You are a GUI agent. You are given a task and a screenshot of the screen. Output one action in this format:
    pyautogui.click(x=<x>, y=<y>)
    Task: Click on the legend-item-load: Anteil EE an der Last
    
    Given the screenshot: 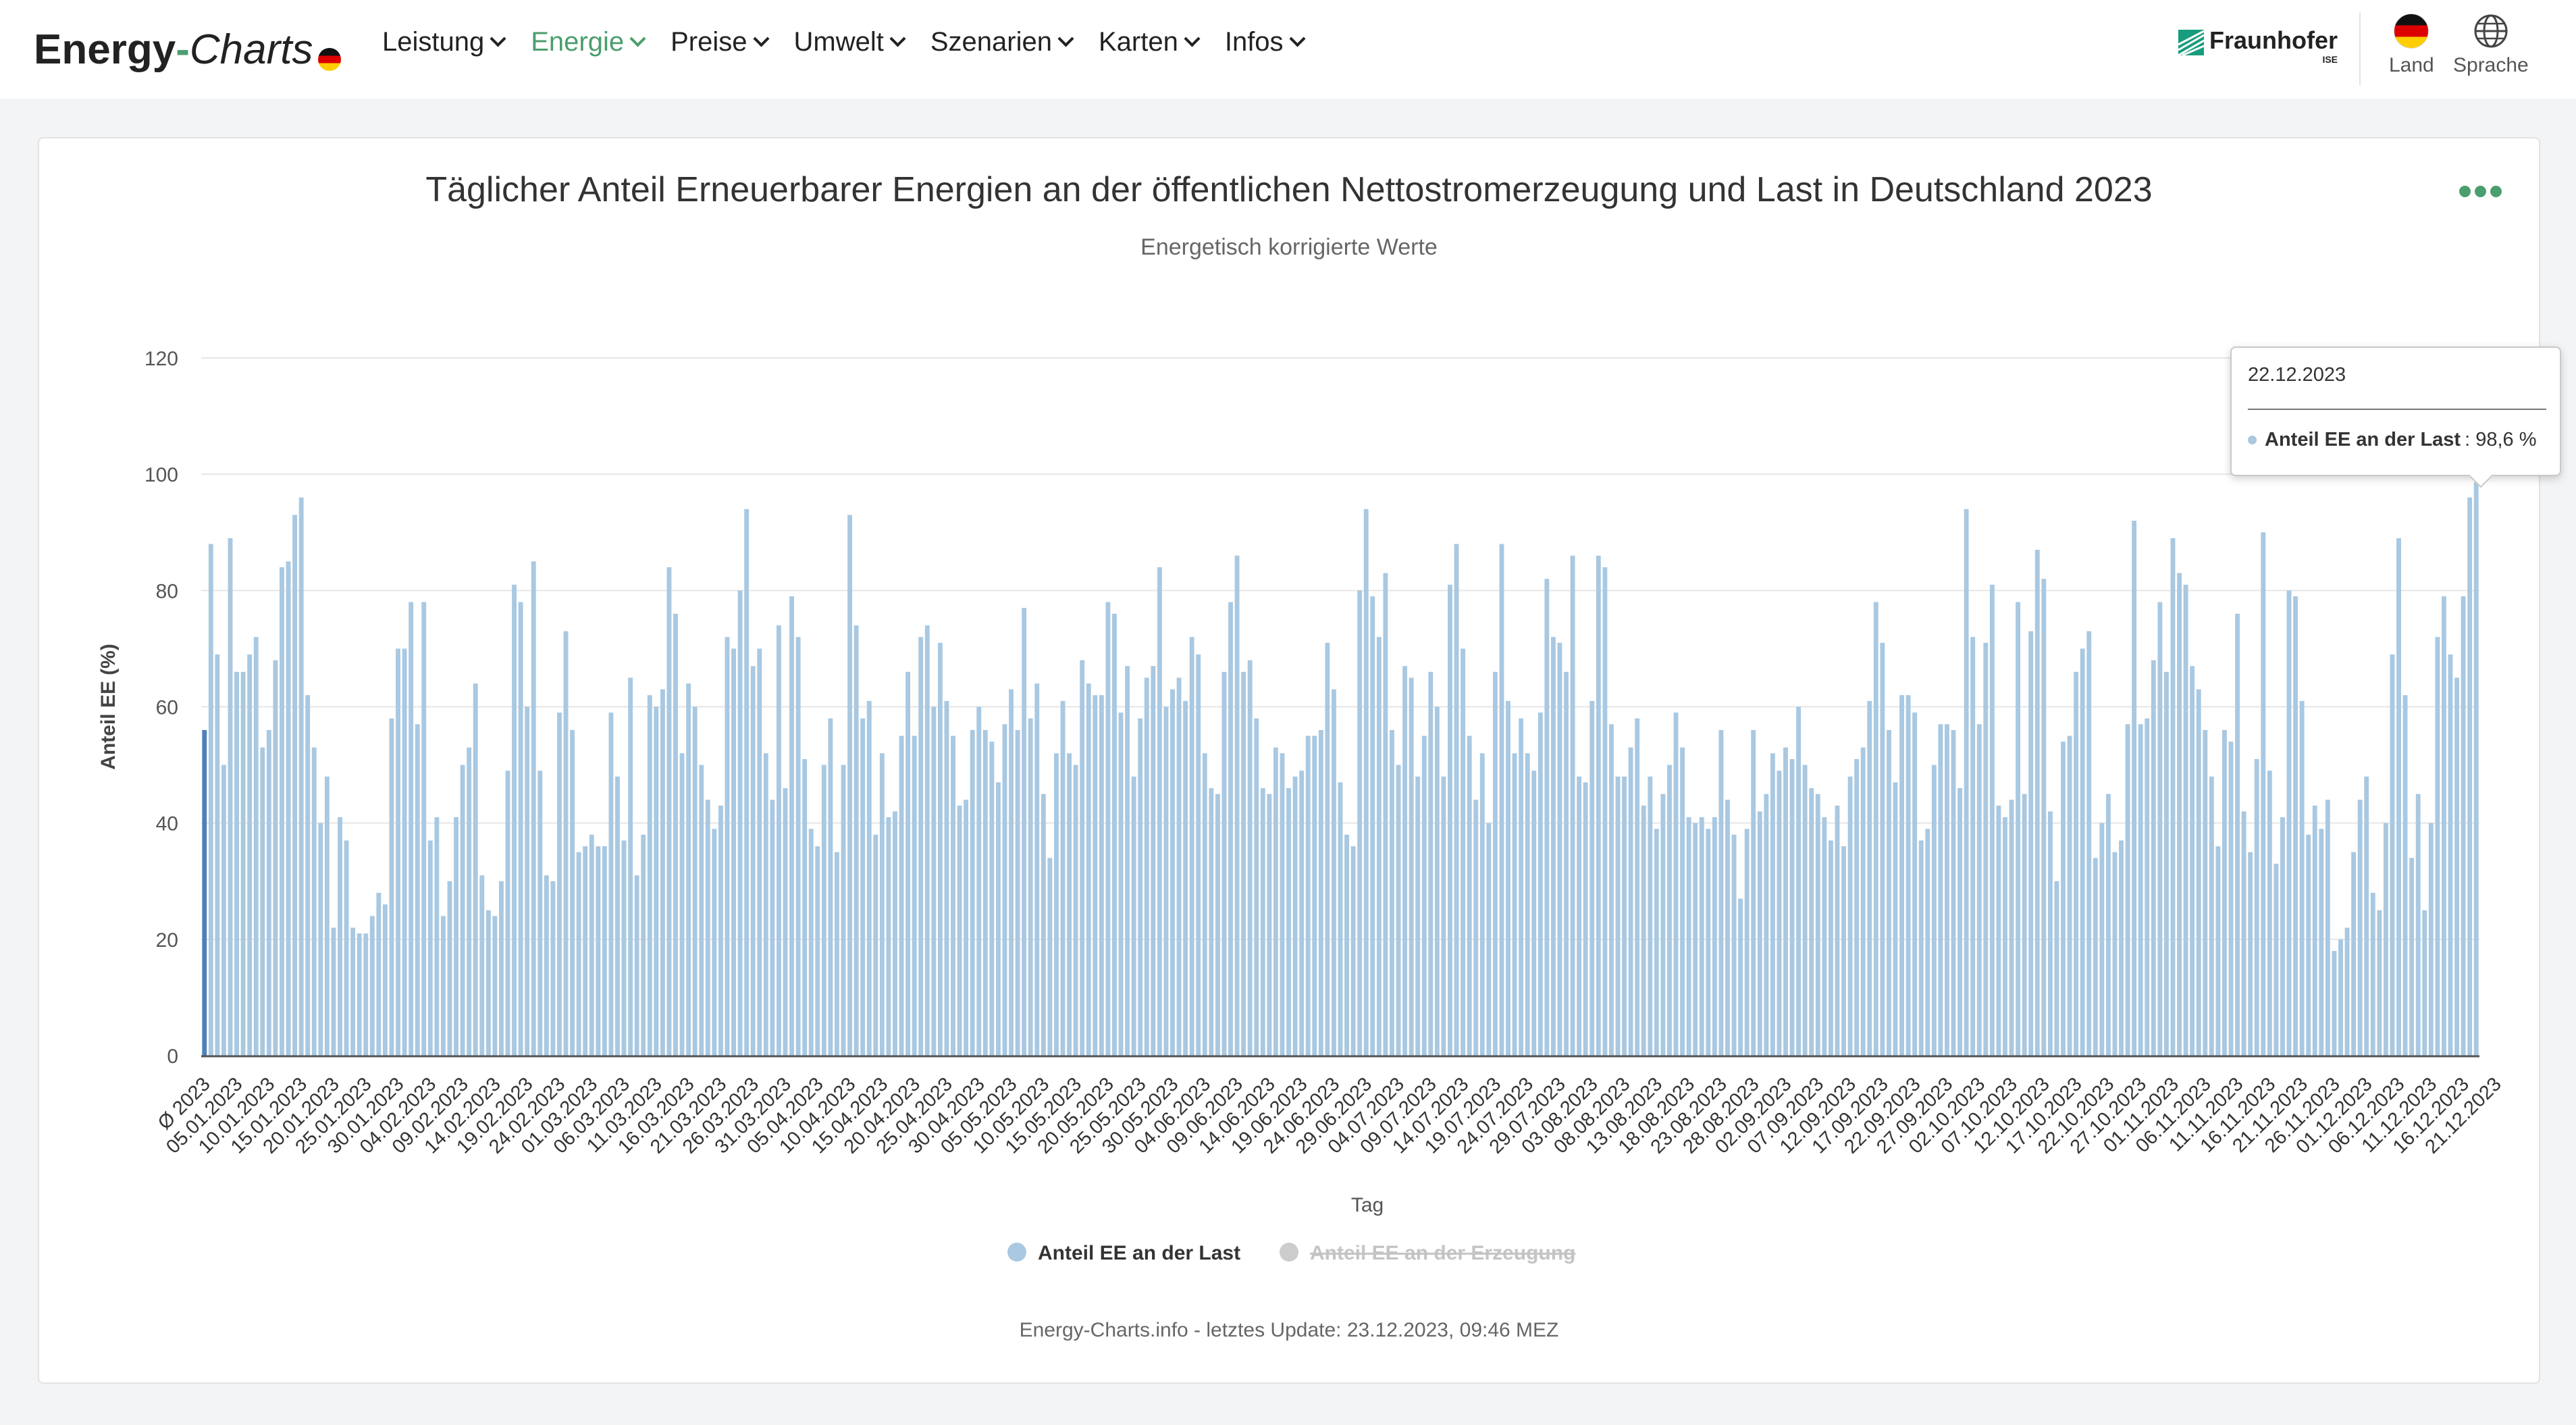 What is the action you would take?
    pyautogui.click(x=1139, y=1253)
    